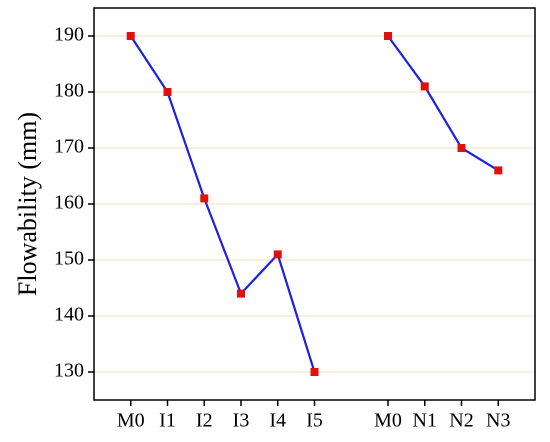 The height and width of the screenshot is (442, 550). I want to click on y-tick-label: 150, so click(69, 259).